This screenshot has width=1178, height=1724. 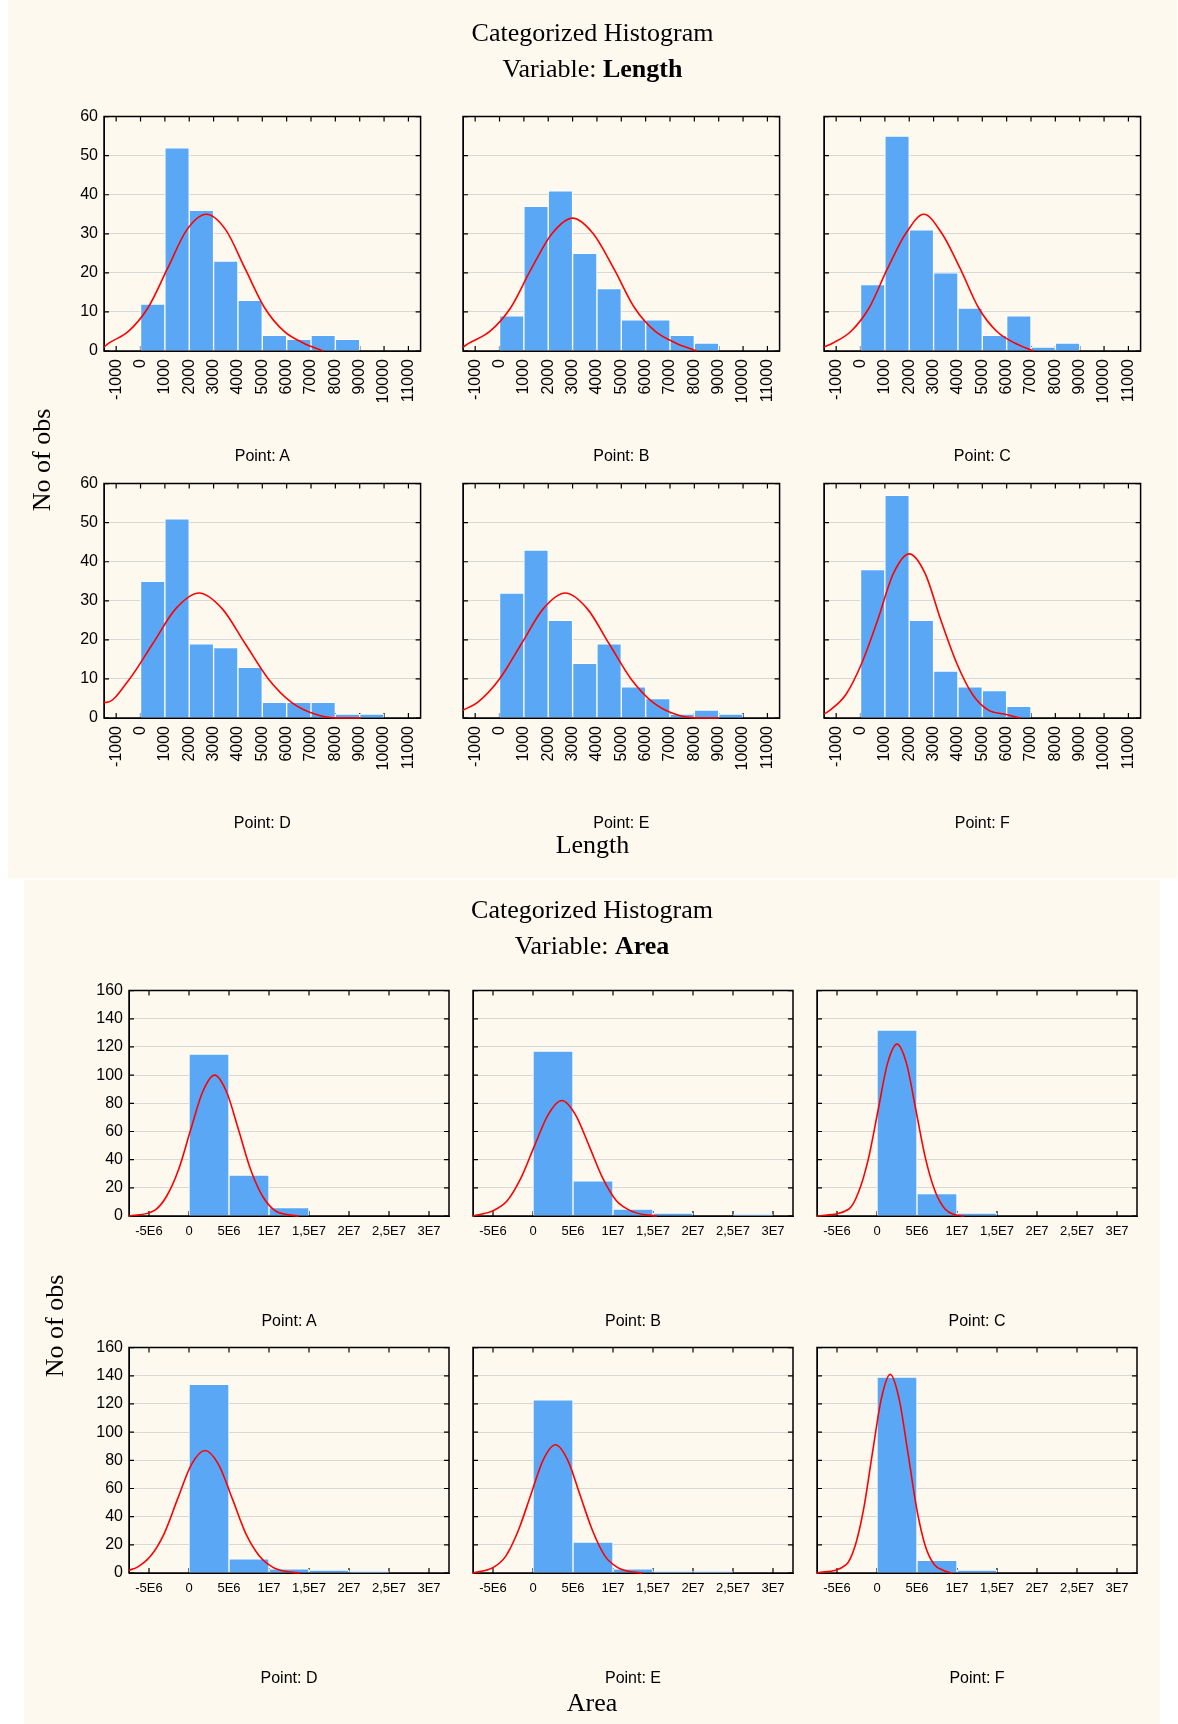 I want to click on chart-title: Categorized Histogram, so click(x=592, y=33).